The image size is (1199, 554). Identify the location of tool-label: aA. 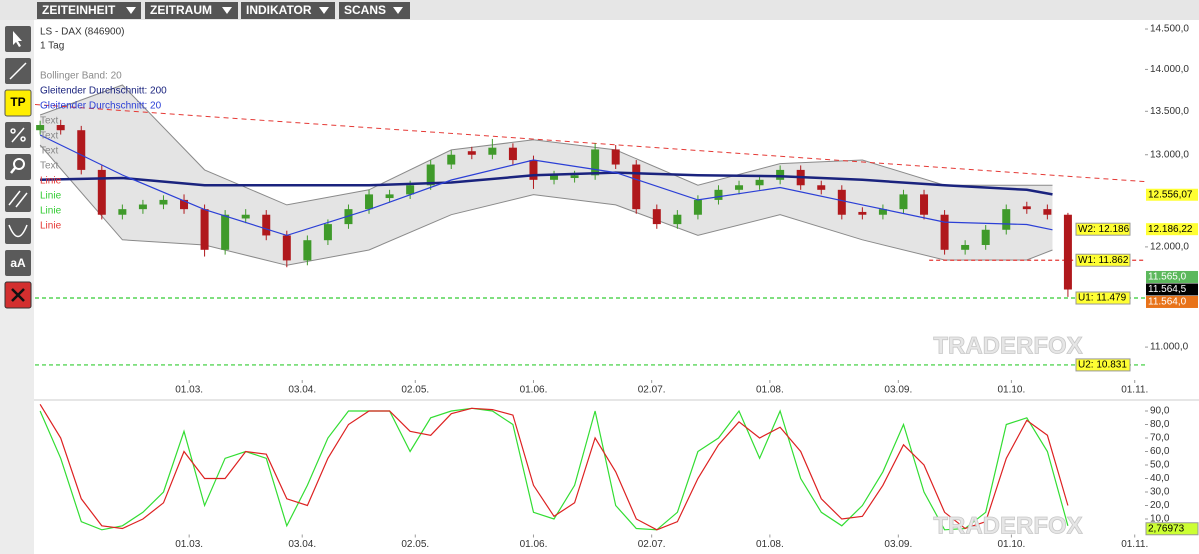
(18, 263).